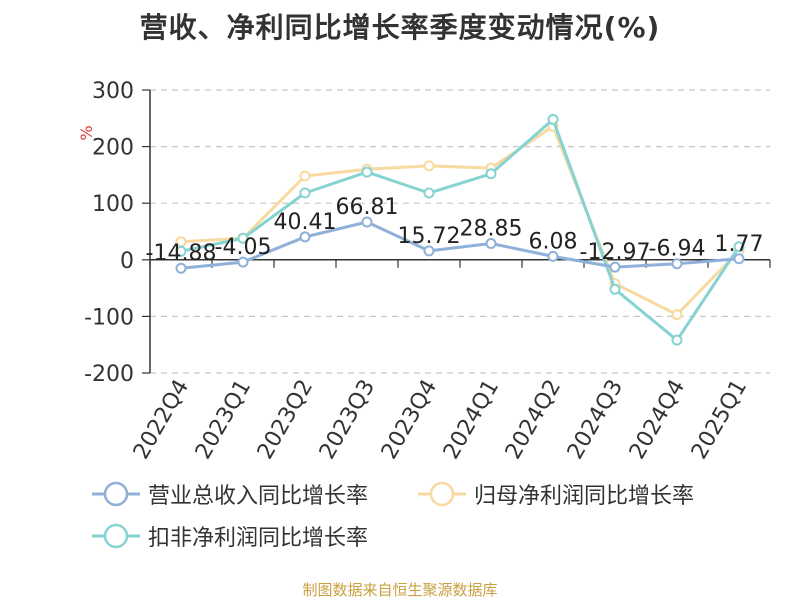 The image size is (800, 600). I want to click on legend-revenue-swatch, so click(116, 494).